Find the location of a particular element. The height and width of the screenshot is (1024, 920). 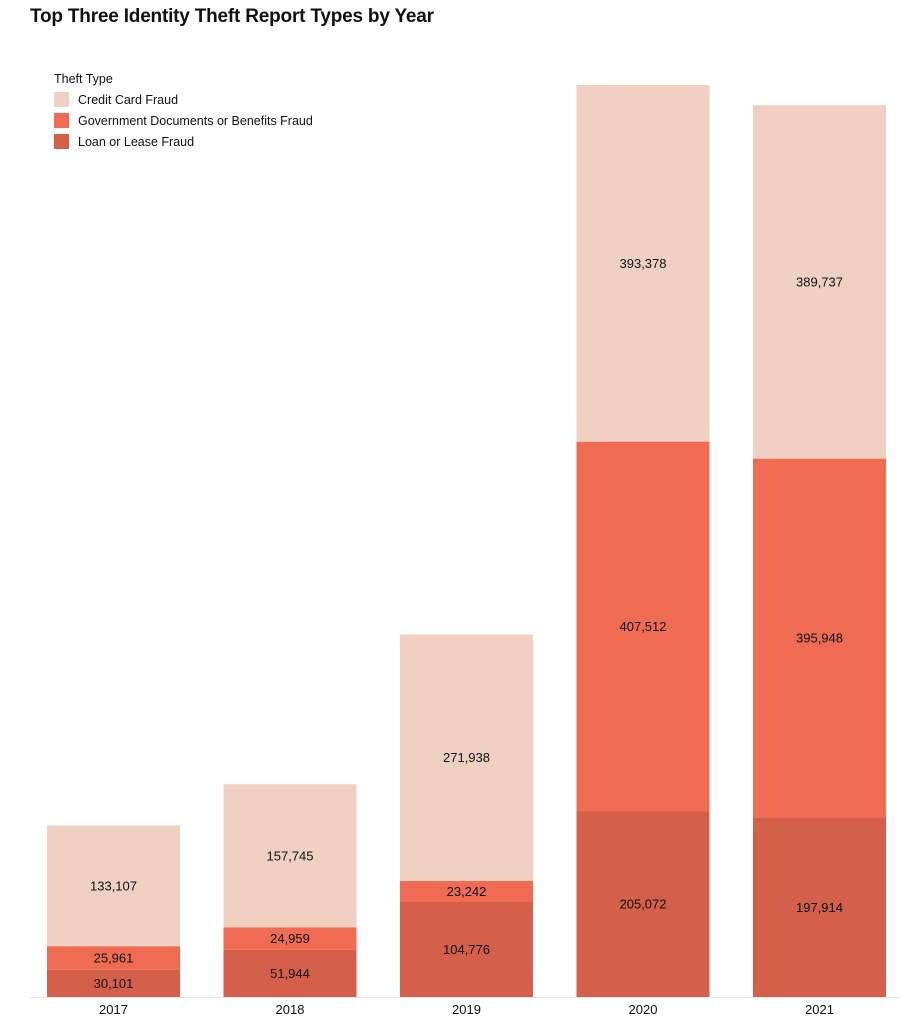

bar-value-label: 157,745 is located at coordinates (290, 855).